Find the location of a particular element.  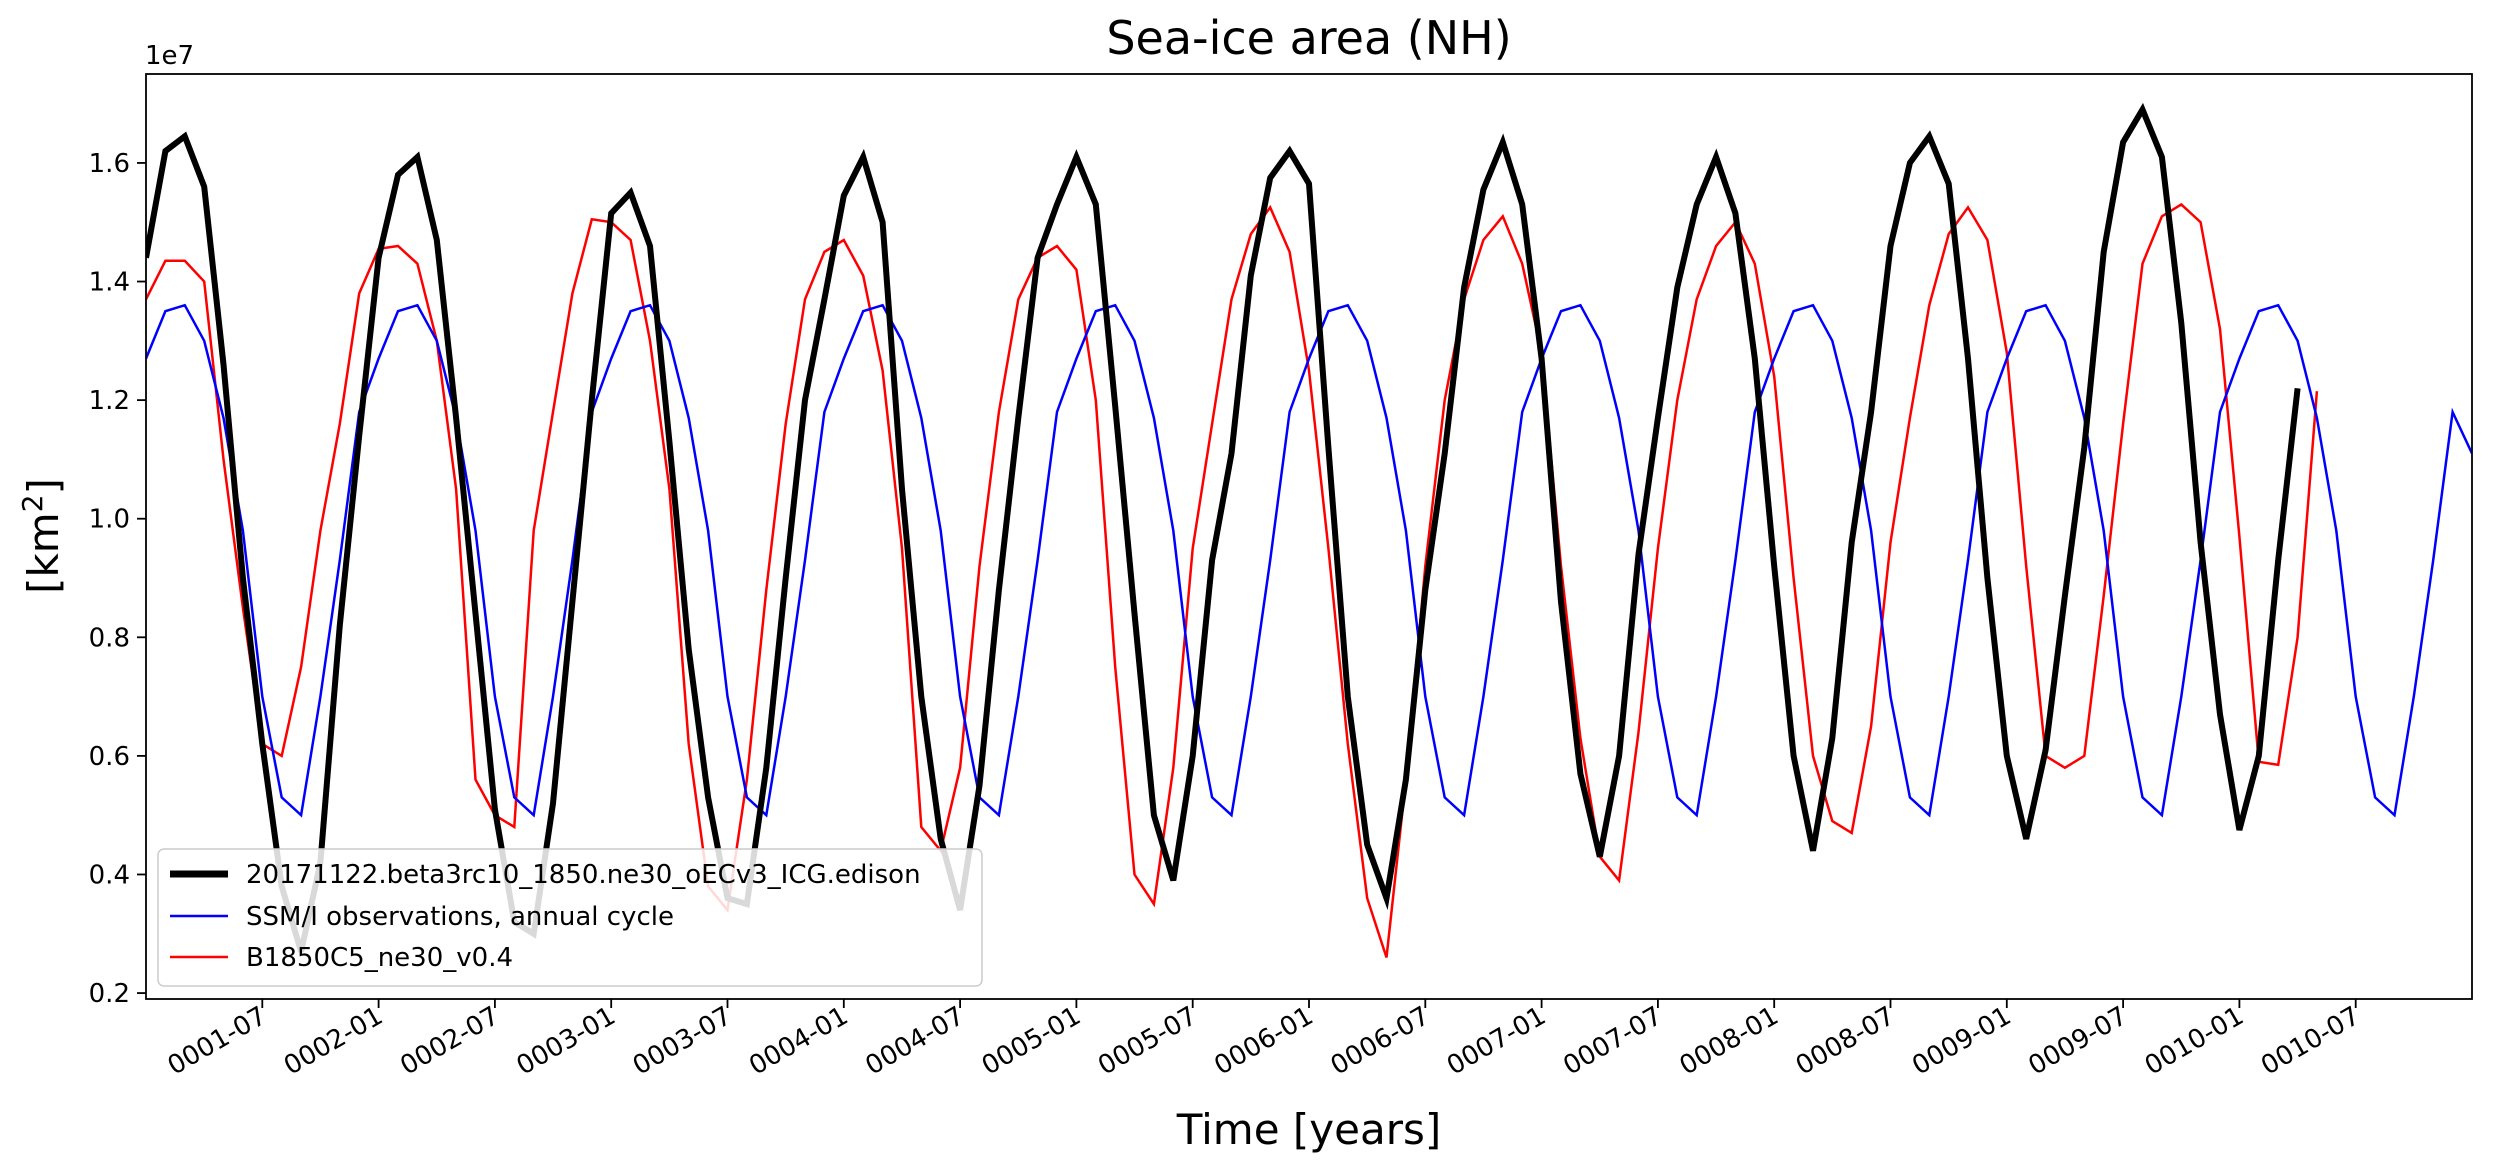

y-tick-label: 0.6 is located at coordinates (109, 757).